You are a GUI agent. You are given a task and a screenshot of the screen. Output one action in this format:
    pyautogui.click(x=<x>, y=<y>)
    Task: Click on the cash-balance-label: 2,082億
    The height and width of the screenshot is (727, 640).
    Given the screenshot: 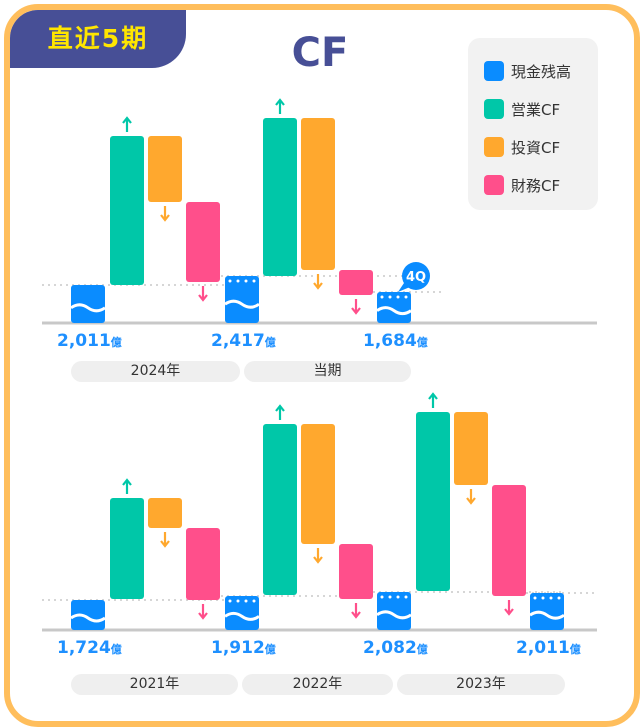 What is the action you would take?
    pyautogui.click(x=395, y=648)
    